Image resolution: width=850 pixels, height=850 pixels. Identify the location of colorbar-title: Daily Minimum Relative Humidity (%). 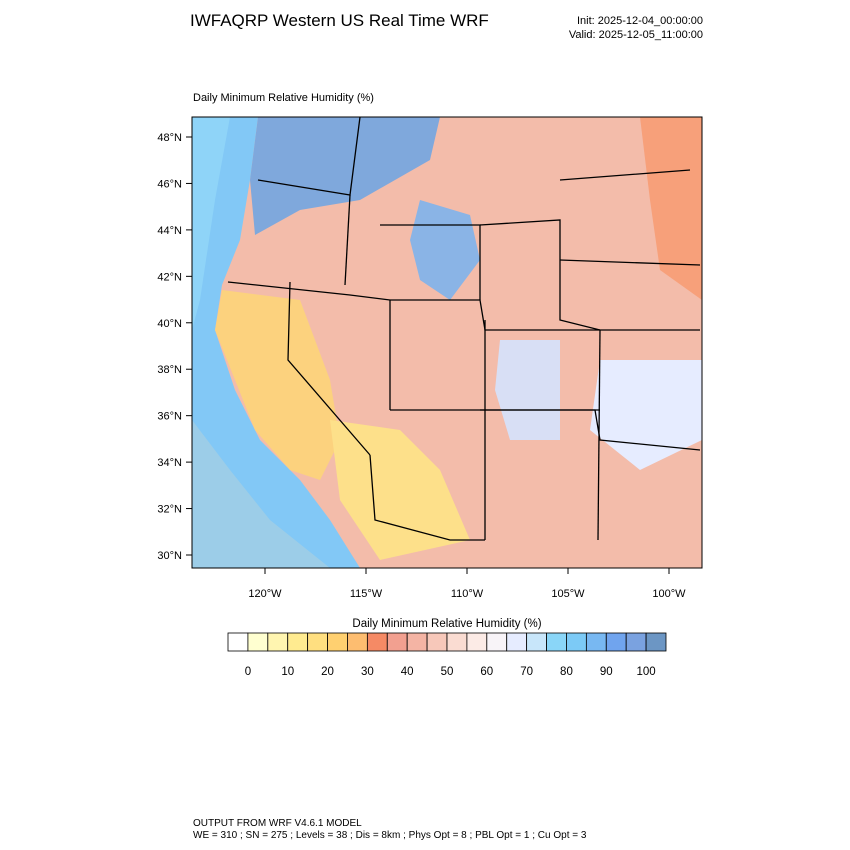
(446, 624).